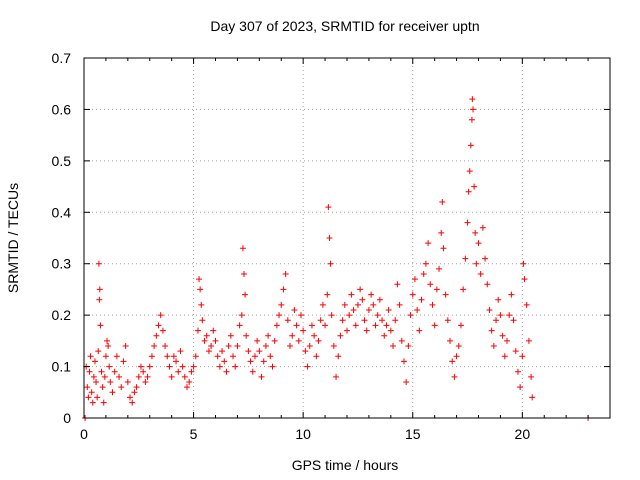 The width and height of the screenshot is (640, 480). I want to click on y-tick-label: 0.1, so click(62, 367).